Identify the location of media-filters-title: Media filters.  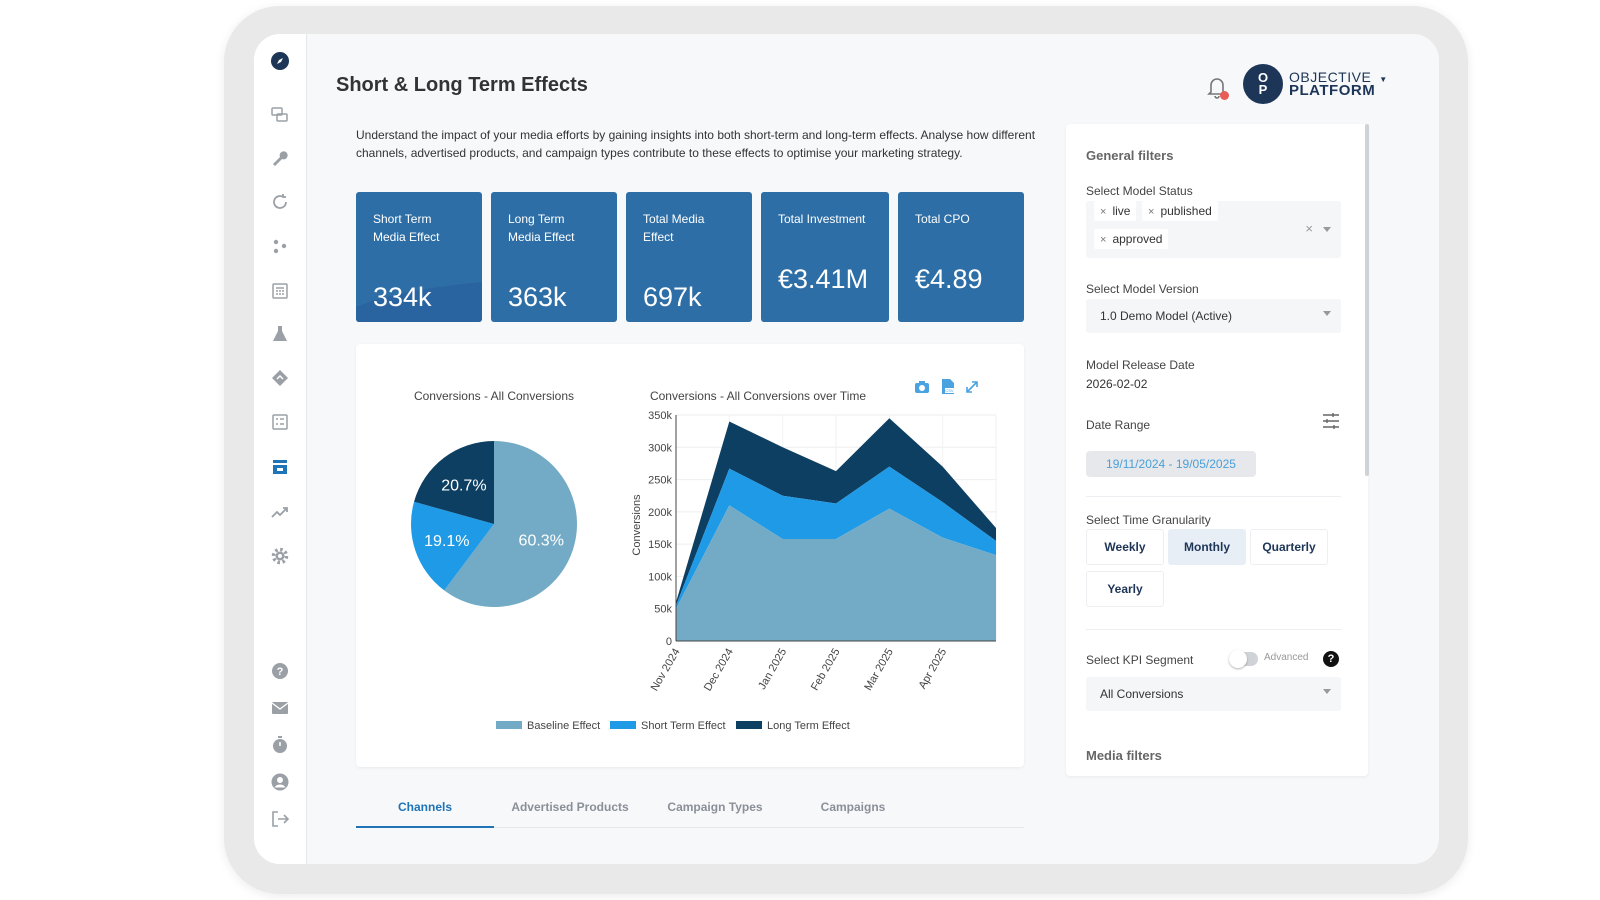
(1124, 755).